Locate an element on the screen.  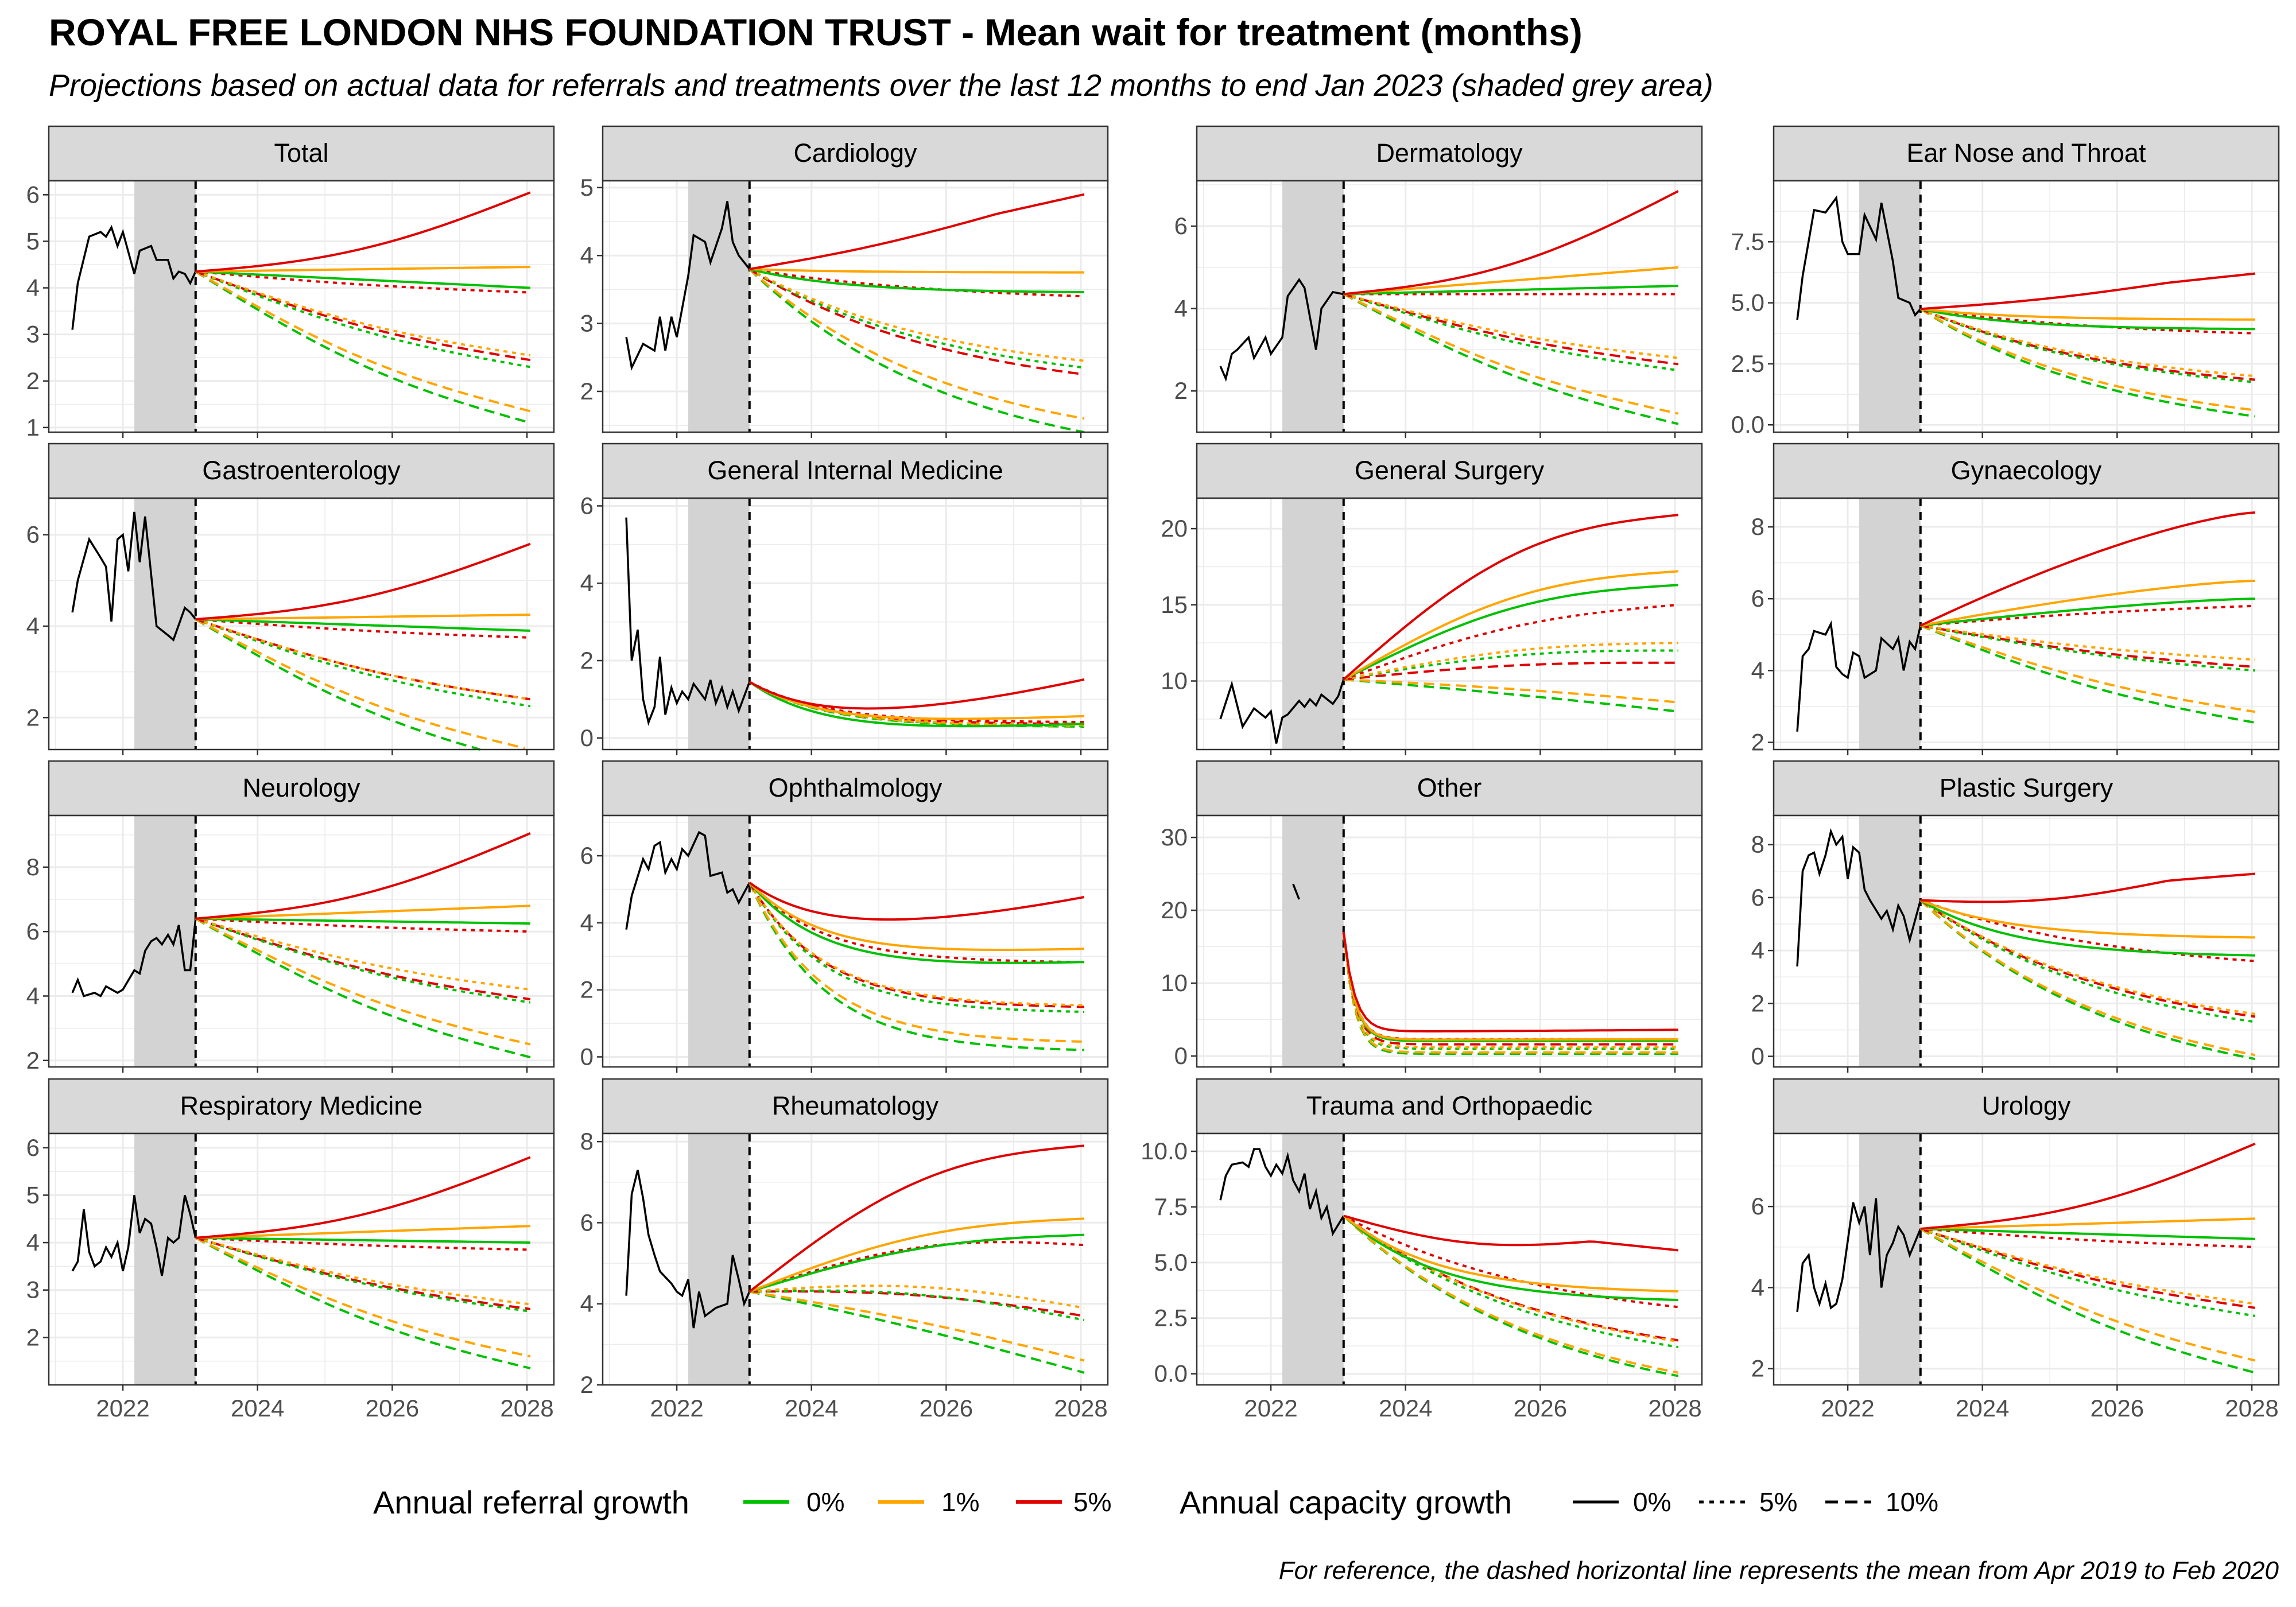
strip-label: General Internal Medicine is located at coordinates (855, 471).